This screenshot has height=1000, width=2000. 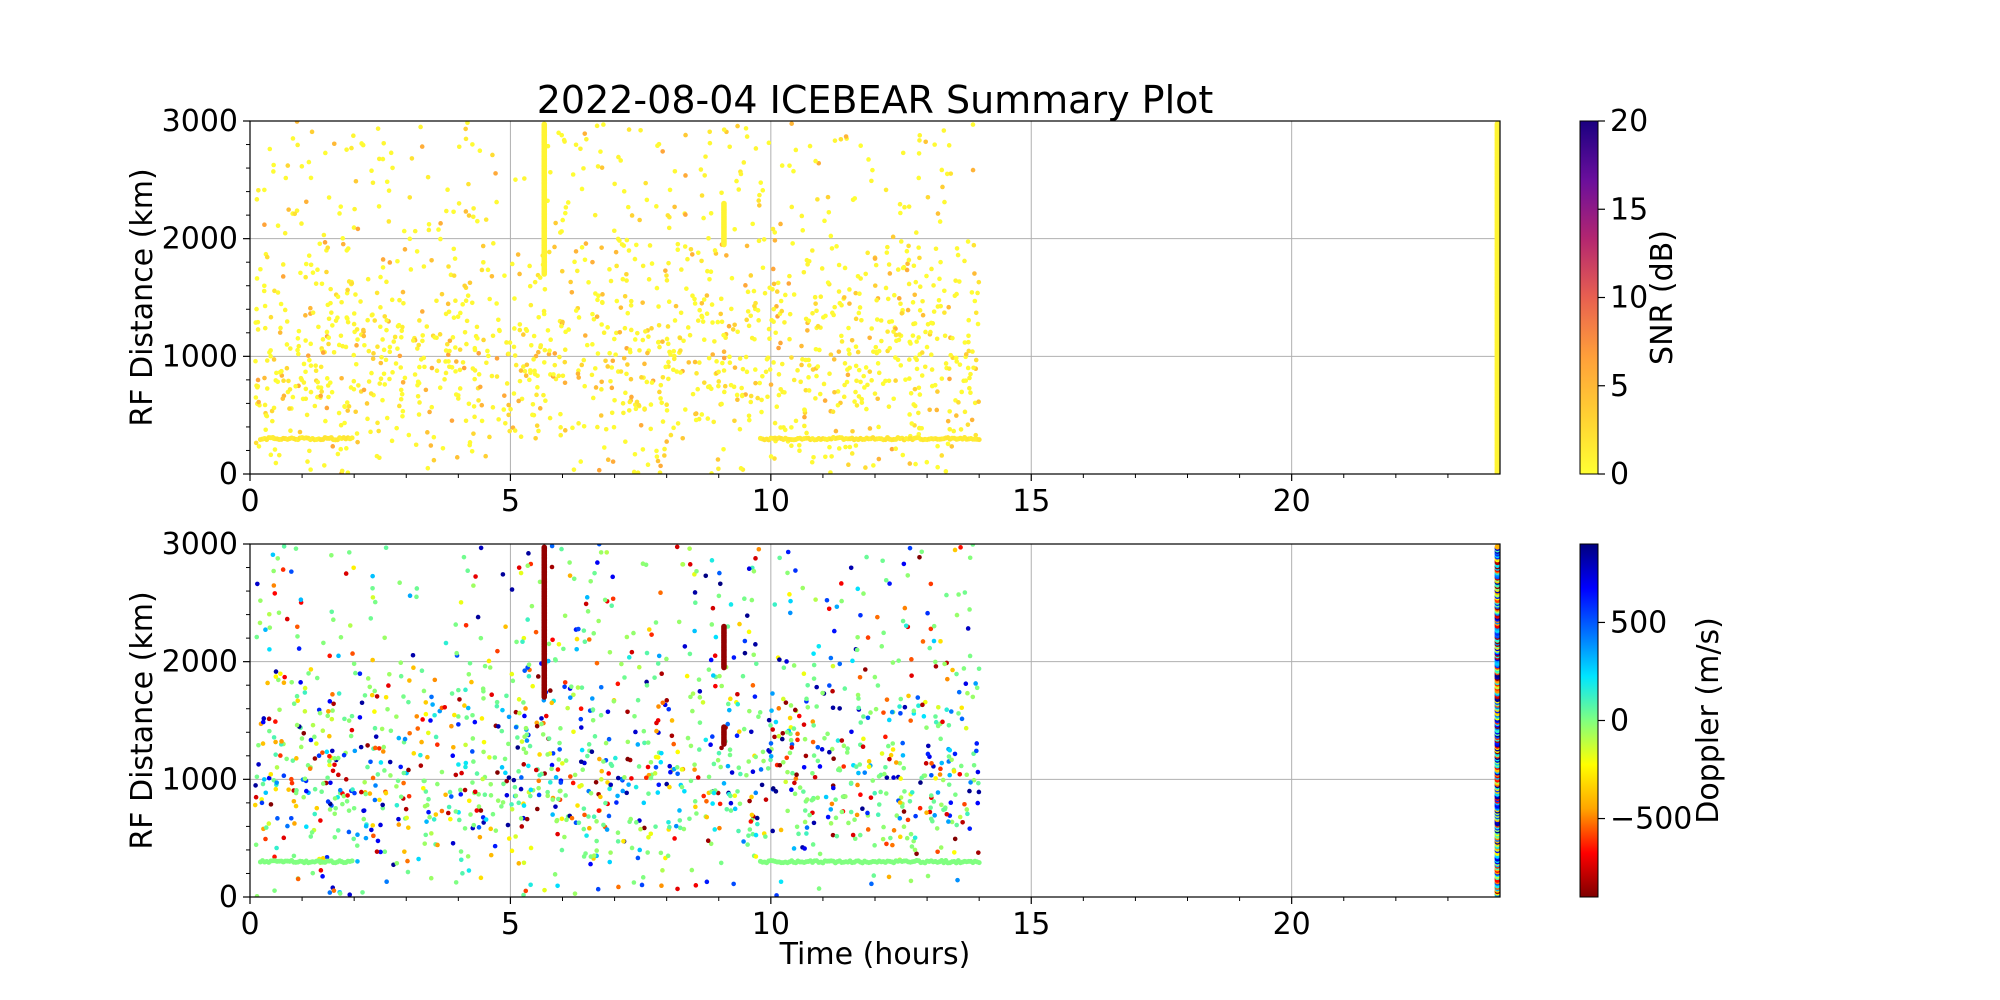 What do you see at coordinates (1708, 720) in the screenshot?
I see `doppler-colorbar-label: Doppler (m/s)` at bounding box center [1708, 720].